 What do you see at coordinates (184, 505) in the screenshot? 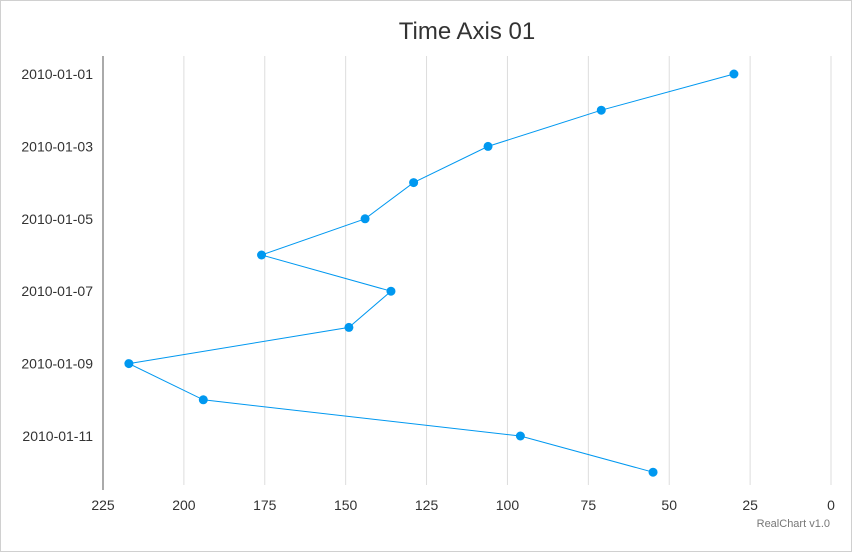
I see `value-tick-label: 200` at bounding box center [184, 505].